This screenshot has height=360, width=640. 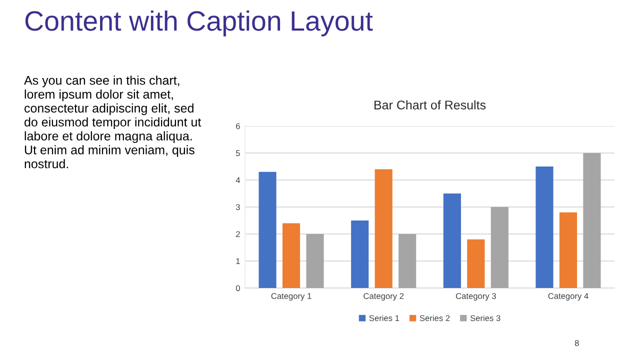 What do you see at coordinates (238, 261) in the screenshot?
I see `y-tick-label: 1` at bounding box center [238, 261].